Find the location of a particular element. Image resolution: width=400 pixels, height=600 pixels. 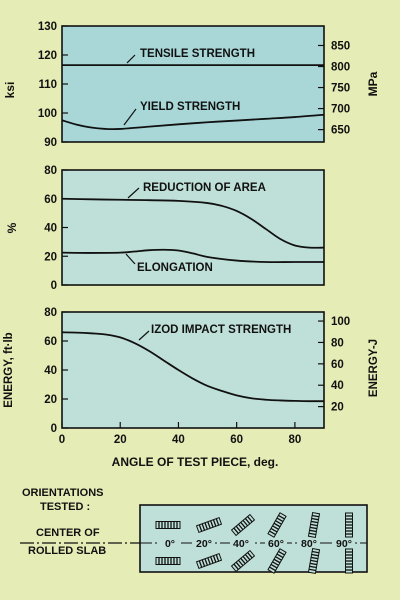

strength-y2-tick-label: 800 is located at coordinates (340, 68).